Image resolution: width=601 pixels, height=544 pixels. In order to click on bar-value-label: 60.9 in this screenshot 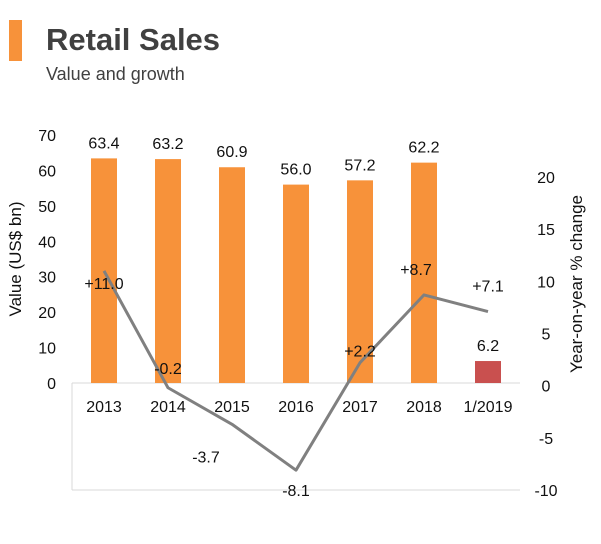, I will do `click(231, 152)`.